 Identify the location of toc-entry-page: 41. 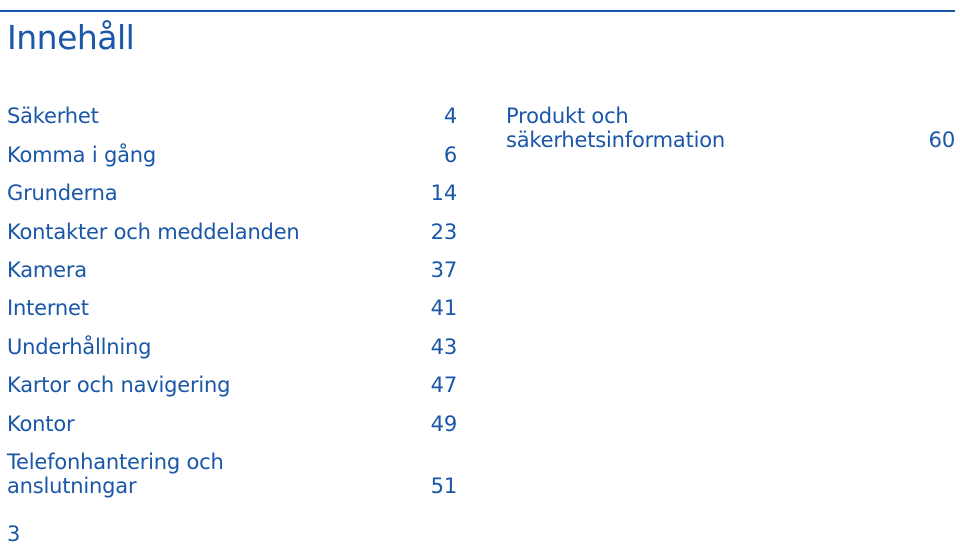
(444, 308).